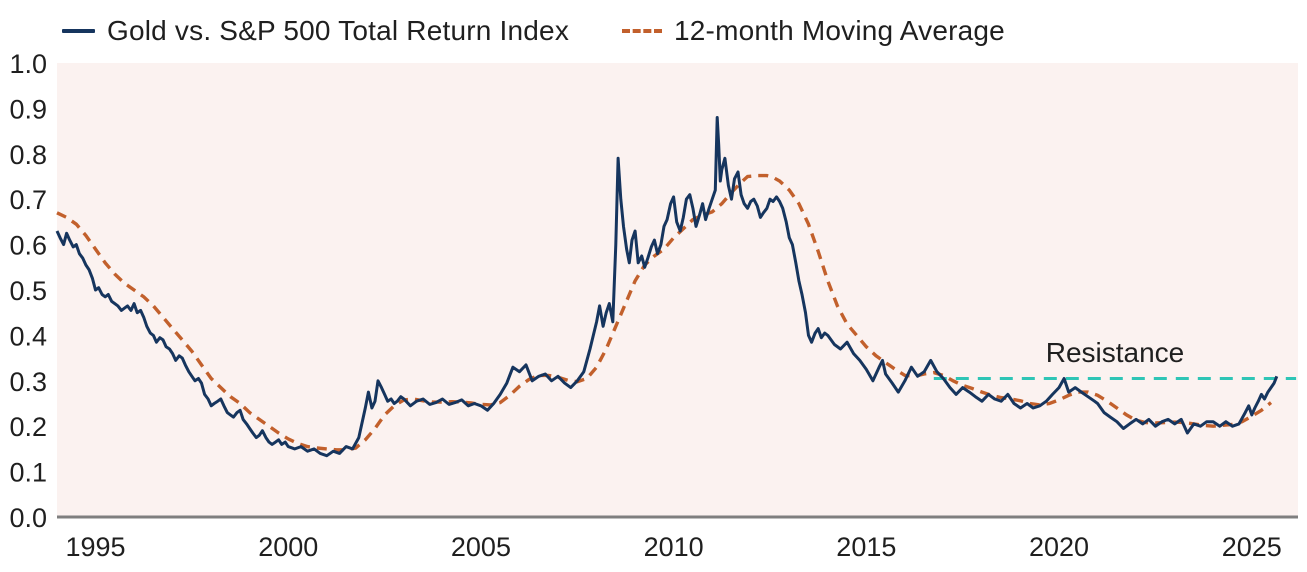 This screenshot has width=1307, height=572. What do you see at coordinates (28, 518) in the screenshot?
I see `y-tick-label: 0.0` at bounding box center [28, 518].